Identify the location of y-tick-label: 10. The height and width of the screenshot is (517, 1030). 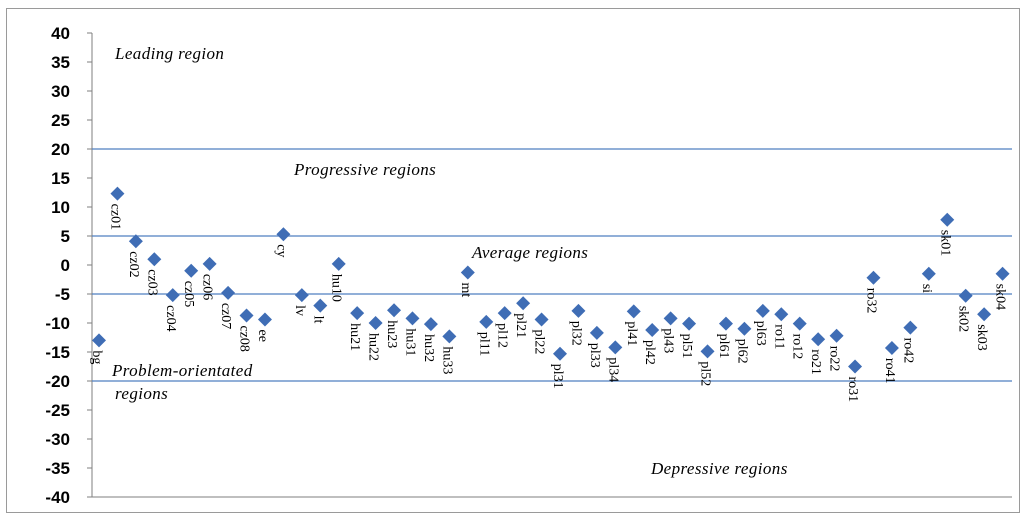
(60, 207).